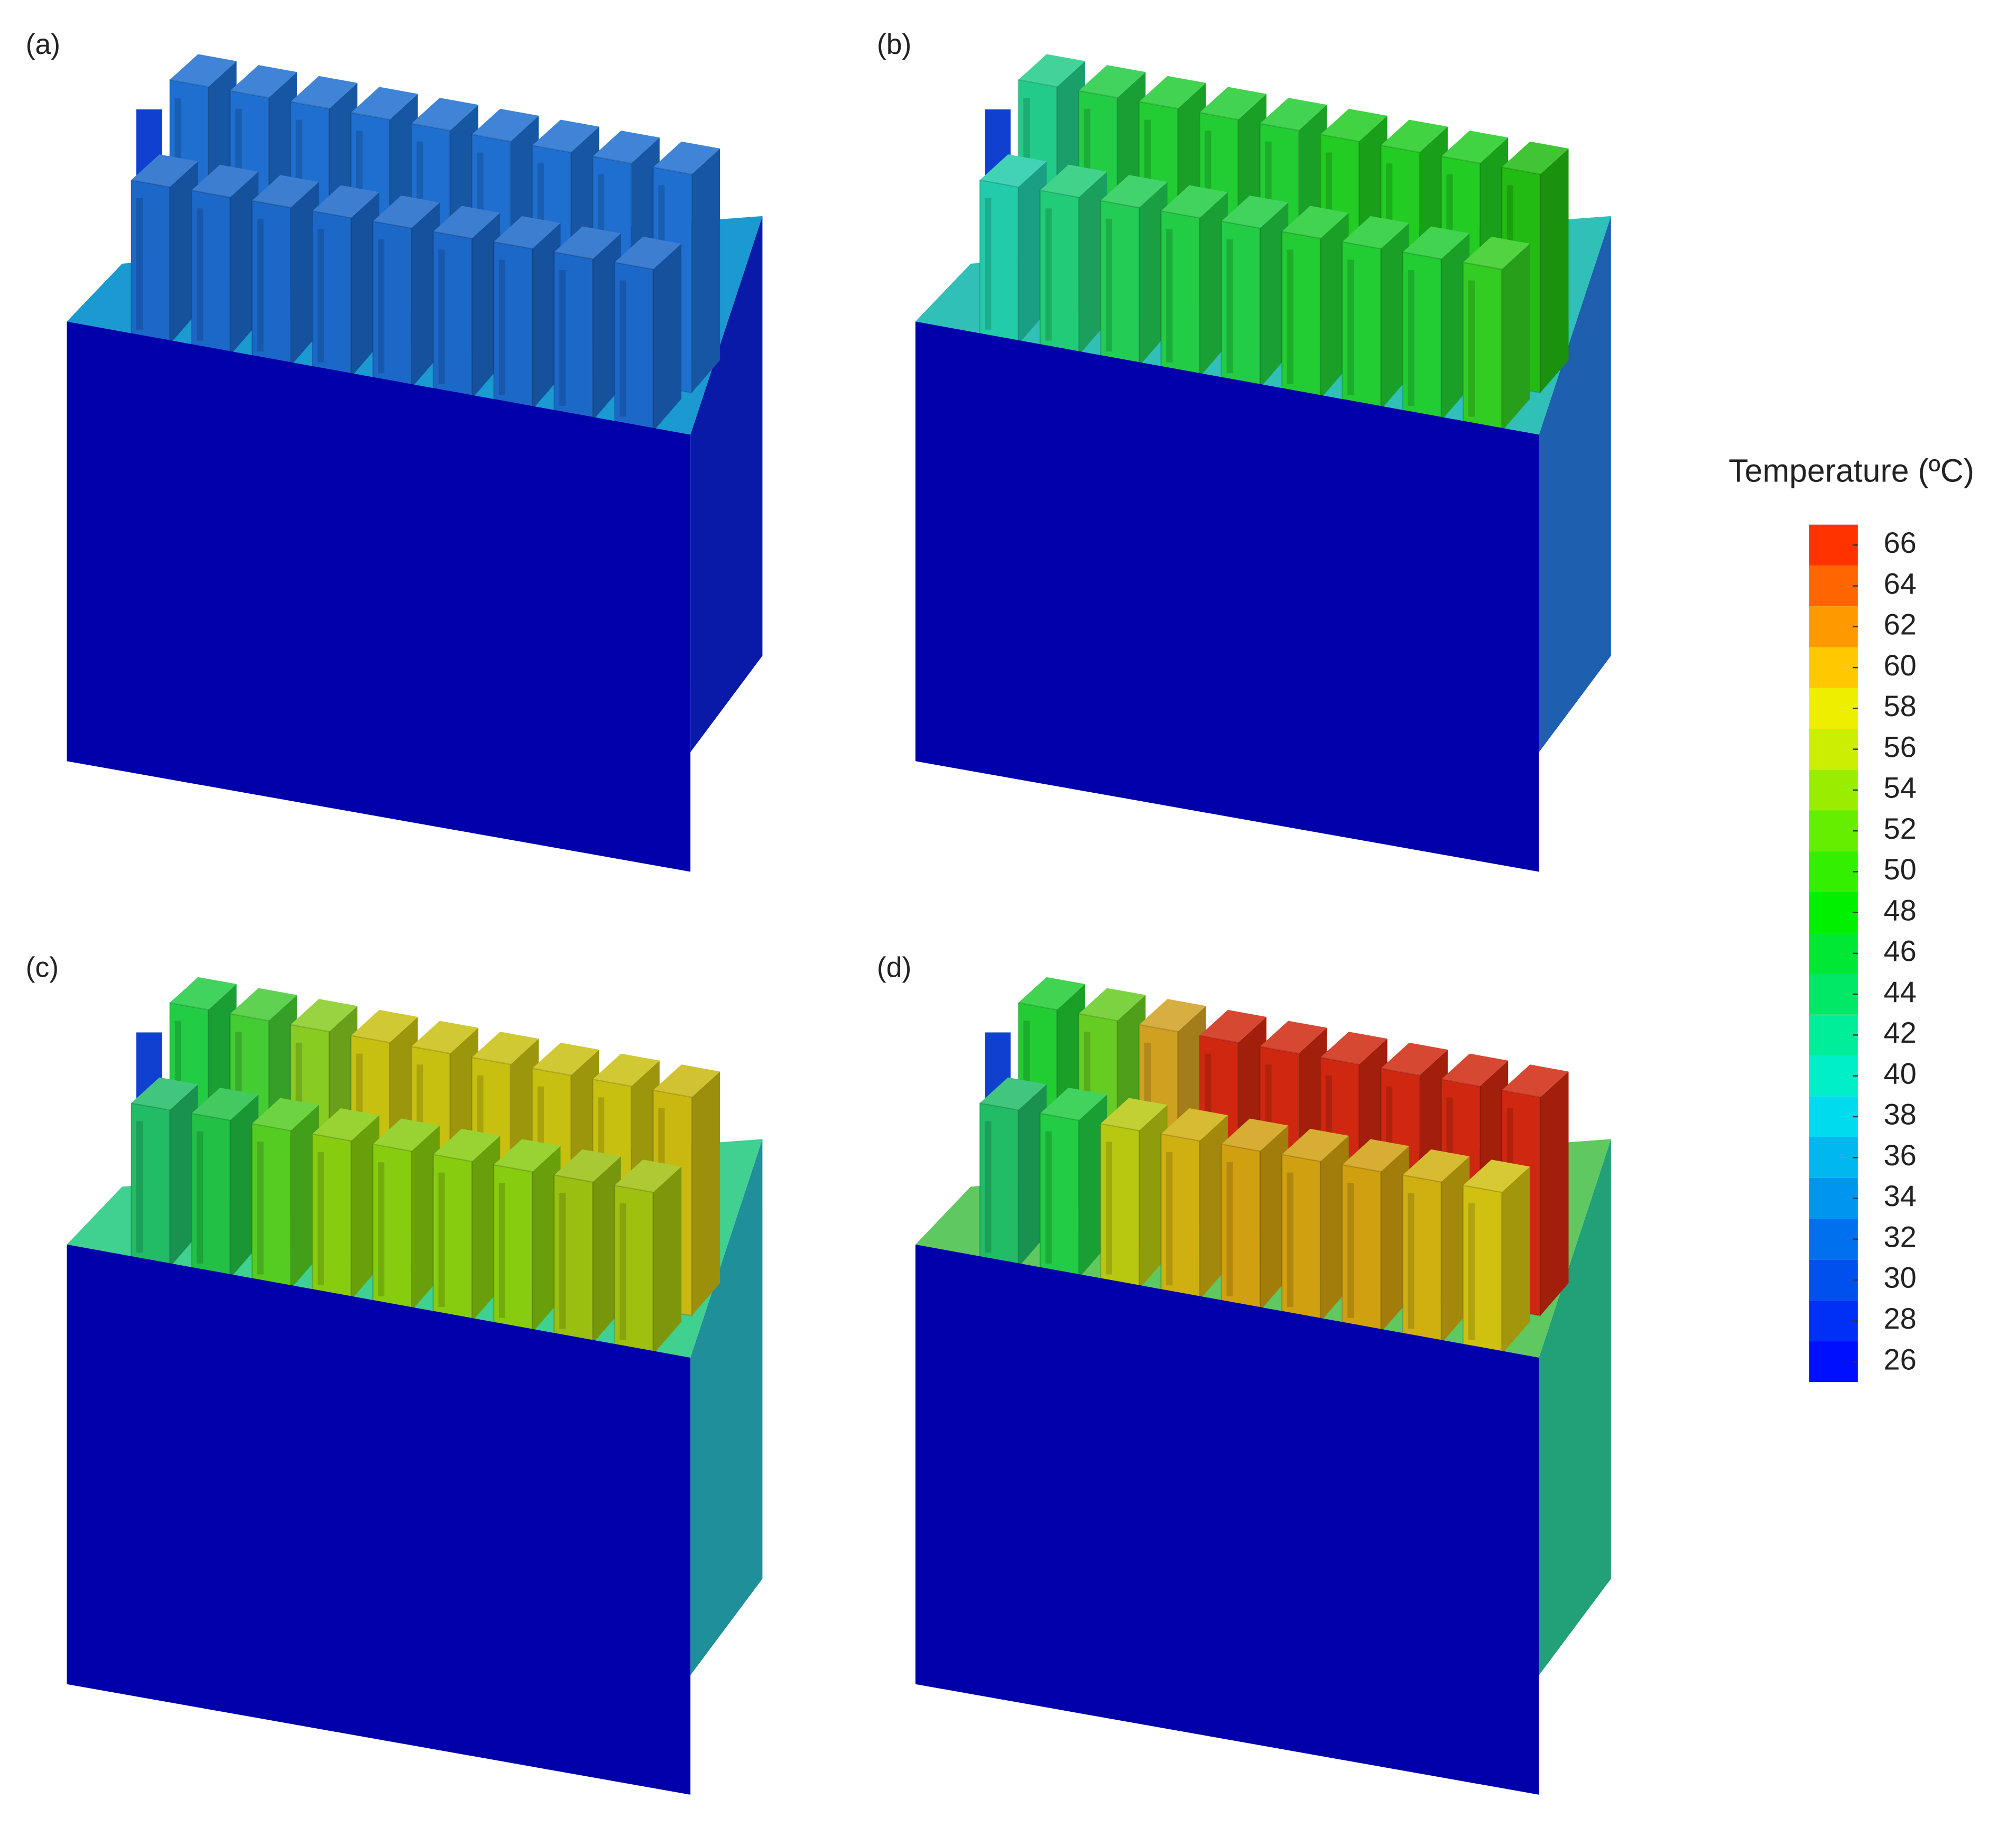 The height and width of the screenshot is (1827, 2016). What do you see at coordinates (379, 596) in the screenshot?
I see `box-front` at bounding box center [379, 596].